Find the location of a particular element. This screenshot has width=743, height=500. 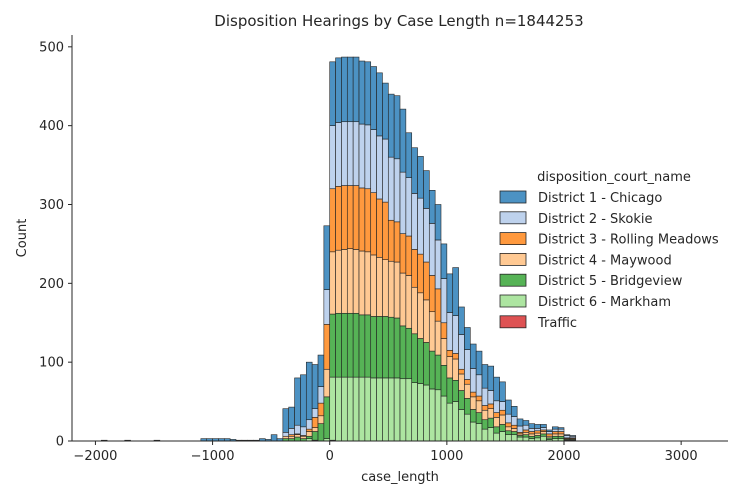

x-tick-label: 3000 is located at coordinates (681, 456).